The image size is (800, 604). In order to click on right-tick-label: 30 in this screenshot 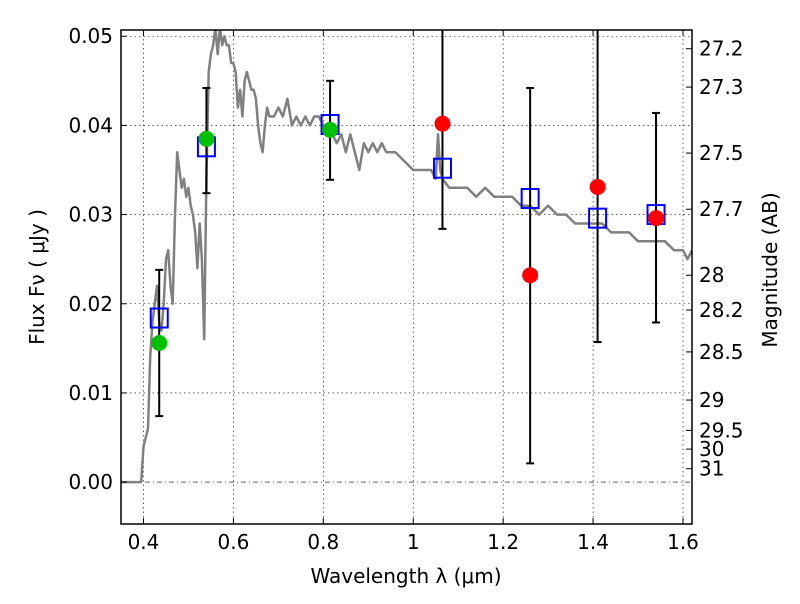, I will do `click(711, 449)`.